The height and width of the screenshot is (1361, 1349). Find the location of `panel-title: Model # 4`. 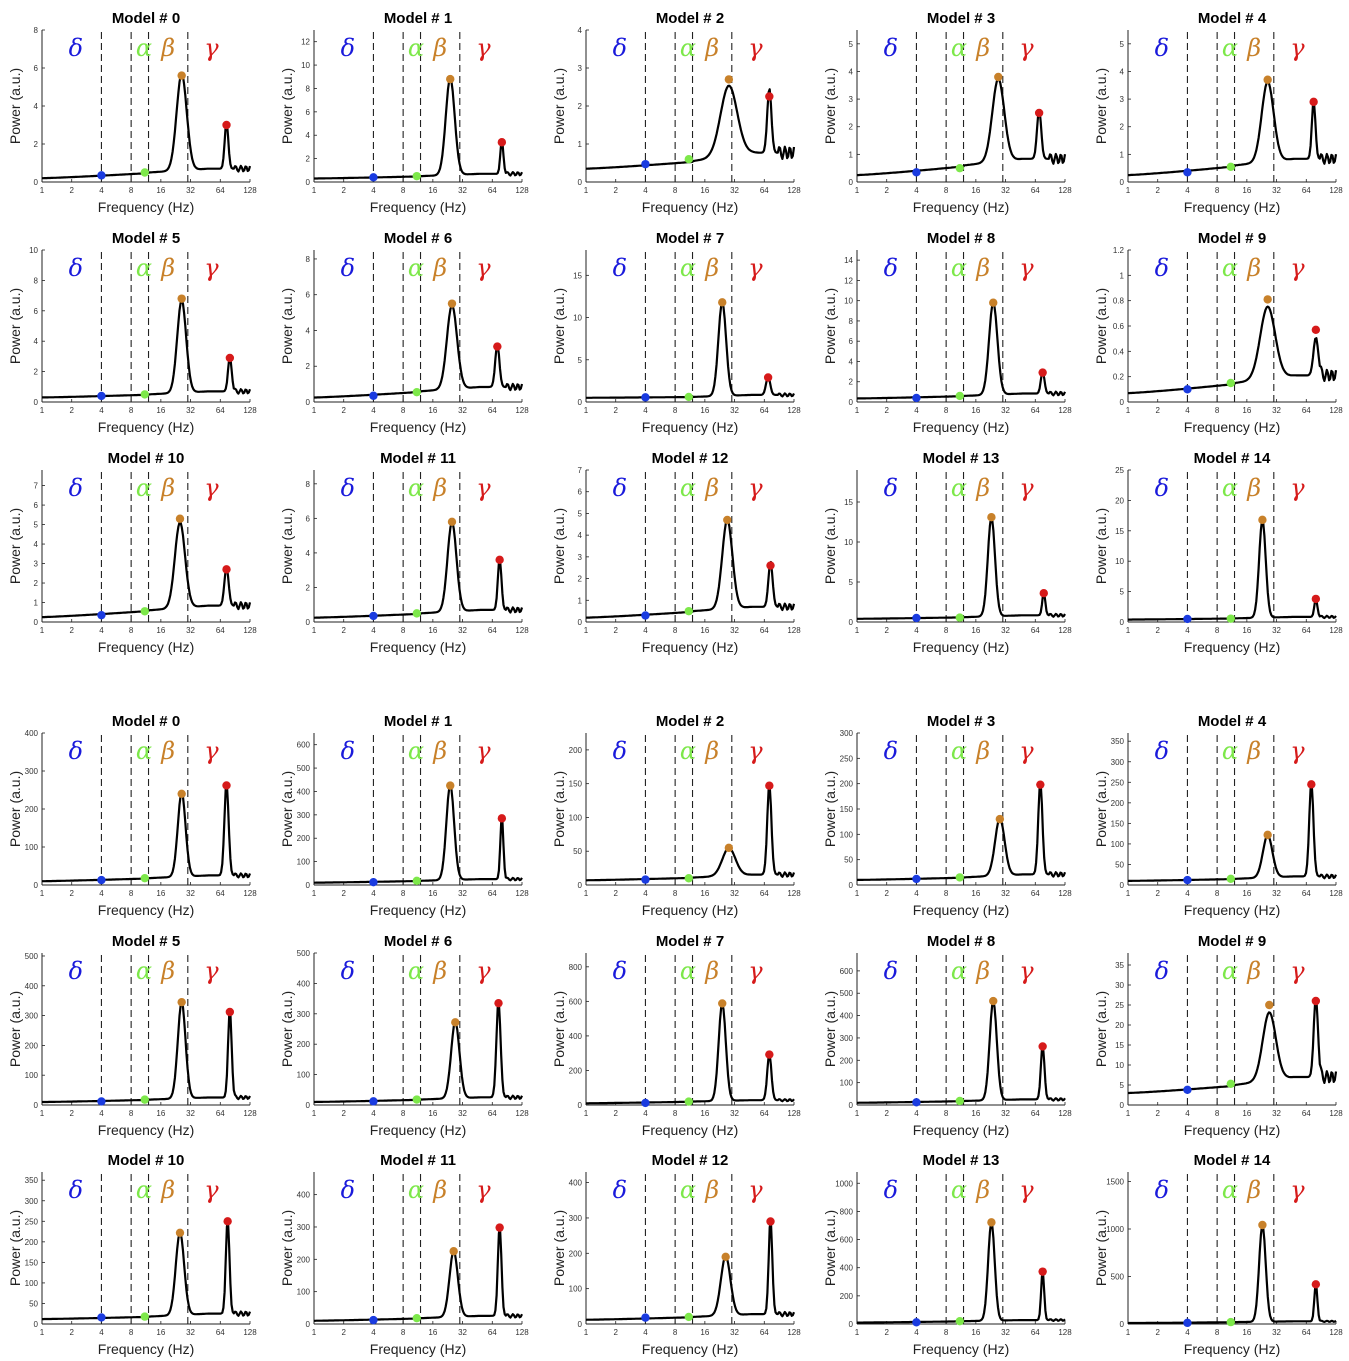

panel-title: Model # 4 is located at coordinates (1232, 721).